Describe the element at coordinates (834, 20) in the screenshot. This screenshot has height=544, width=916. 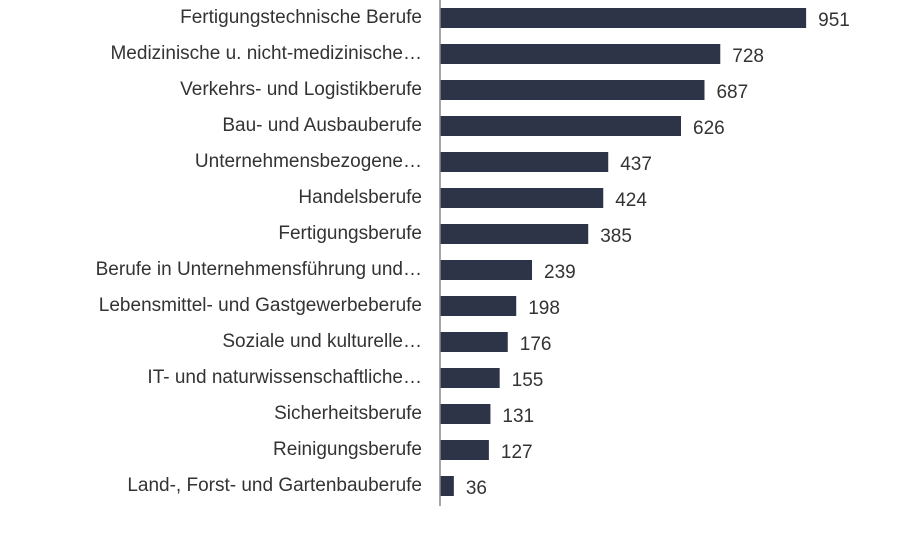
I see `value-label: 951` at that location.